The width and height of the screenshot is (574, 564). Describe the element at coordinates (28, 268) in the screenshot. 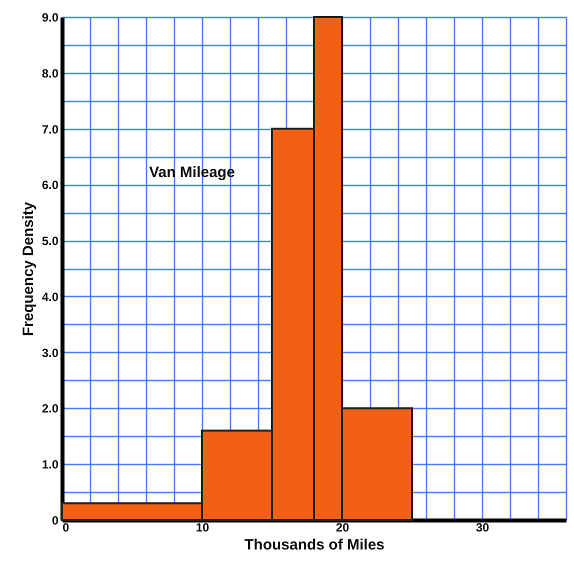

I see `y-axis-title: Frequency Density` at that location.